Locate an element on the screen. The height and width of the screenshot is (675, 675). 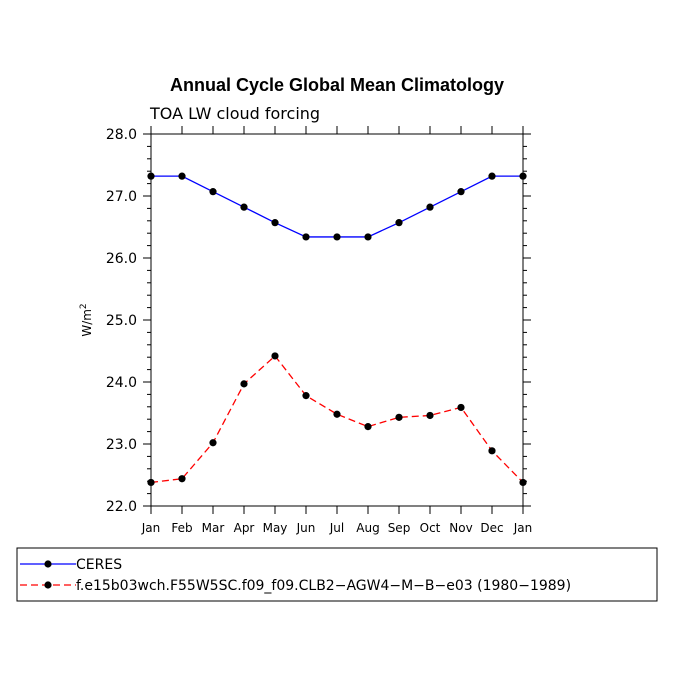
x-tick-label: Sep is located at coordinates (399, 528).